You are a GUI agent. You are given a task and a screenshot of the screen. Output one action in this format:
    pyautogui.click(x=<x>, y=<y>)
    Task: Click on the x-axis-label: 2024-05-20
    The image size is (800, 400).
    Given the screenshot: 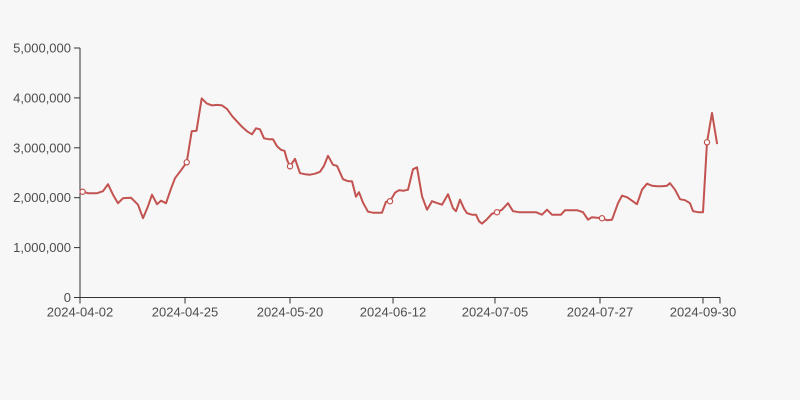 What is the action you would take?
    pyautogui.click(x=290, y=312)
    